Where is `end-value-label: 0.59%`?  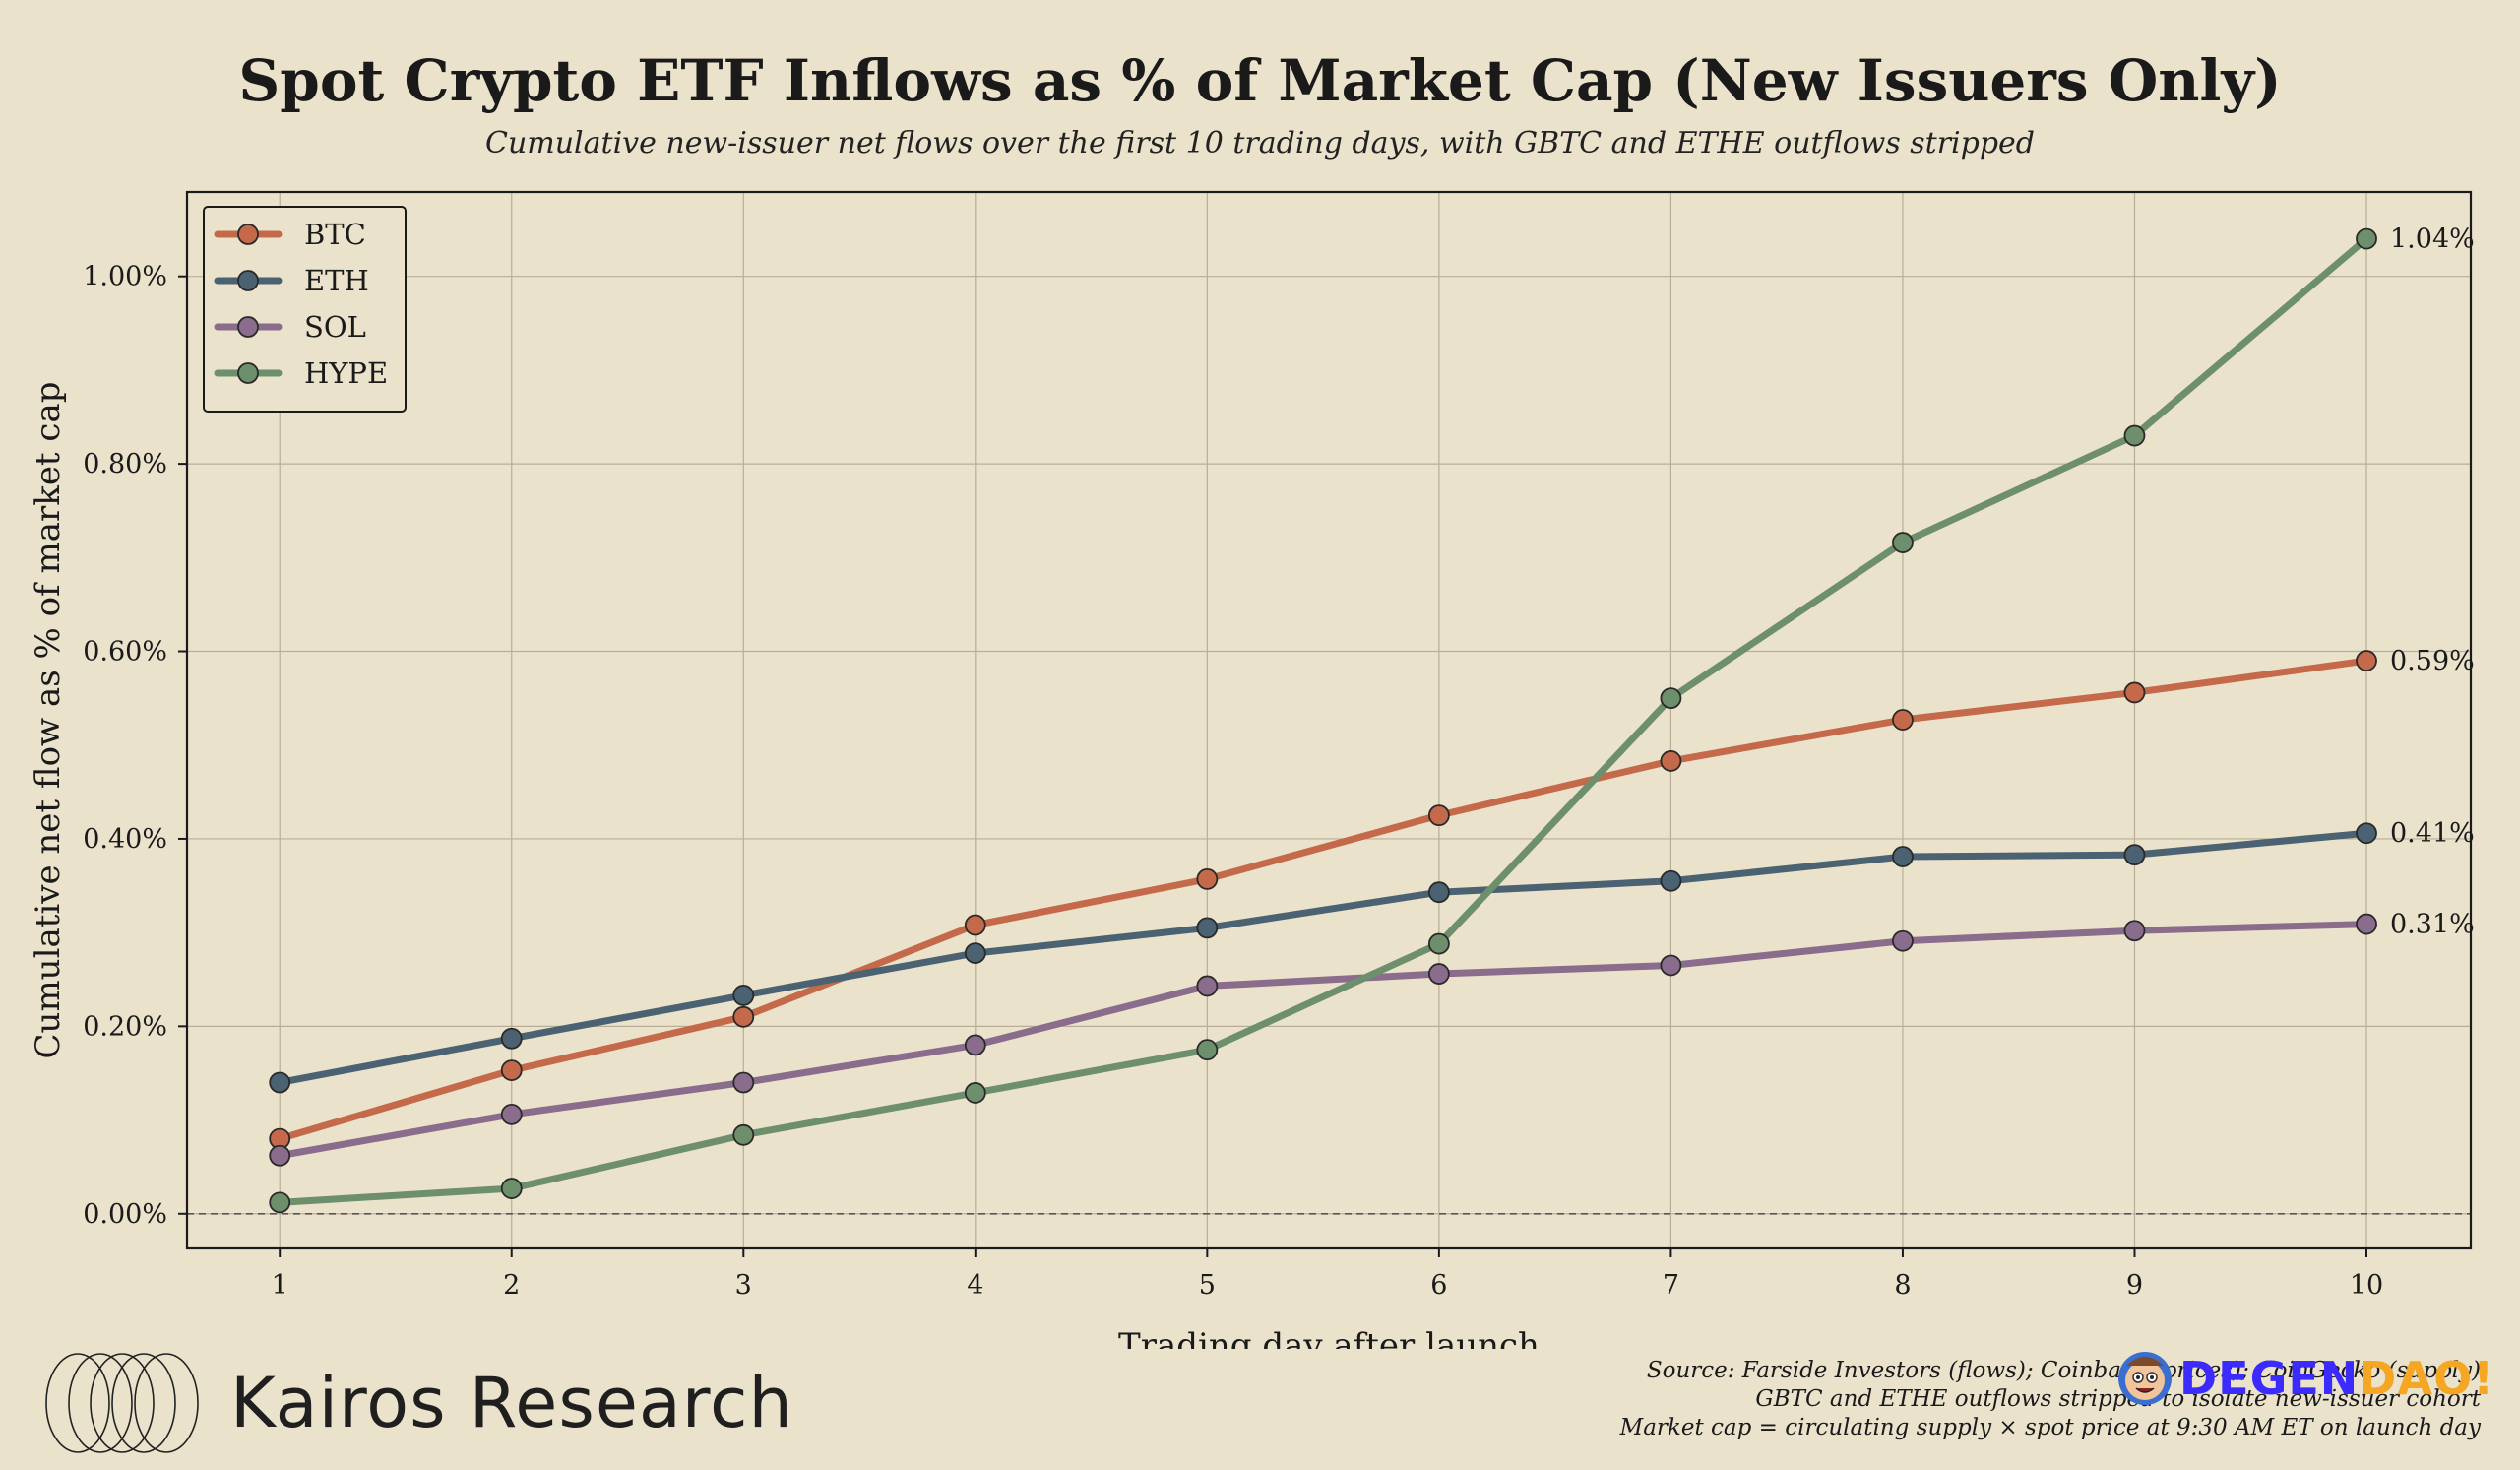 end-value-label: 0.59% is located at coordinates (2432, 661).